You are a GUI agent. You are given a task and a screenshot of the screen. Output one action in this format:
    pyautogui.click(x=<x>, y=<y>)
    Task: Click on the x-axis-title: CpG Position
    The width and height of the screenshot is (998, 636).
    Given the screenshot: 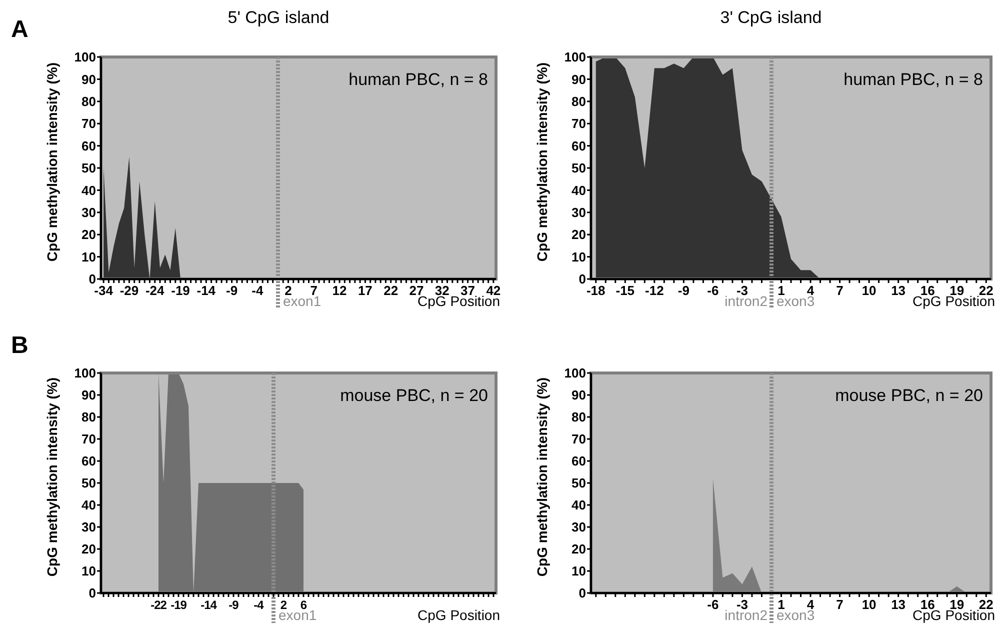 What is the action you would take?
    pyautogui.click(x=459, y=615)
    